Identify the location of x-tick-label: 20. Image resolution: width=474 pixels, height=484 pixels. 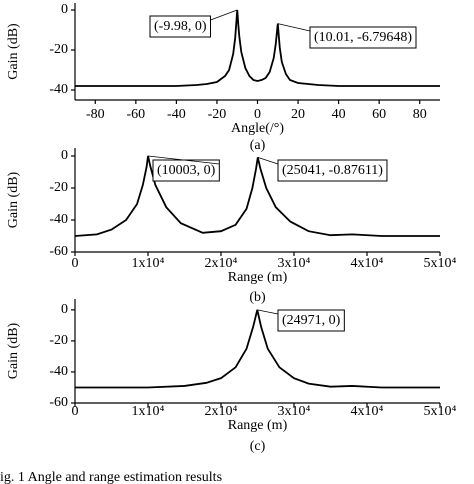
(298, 114).